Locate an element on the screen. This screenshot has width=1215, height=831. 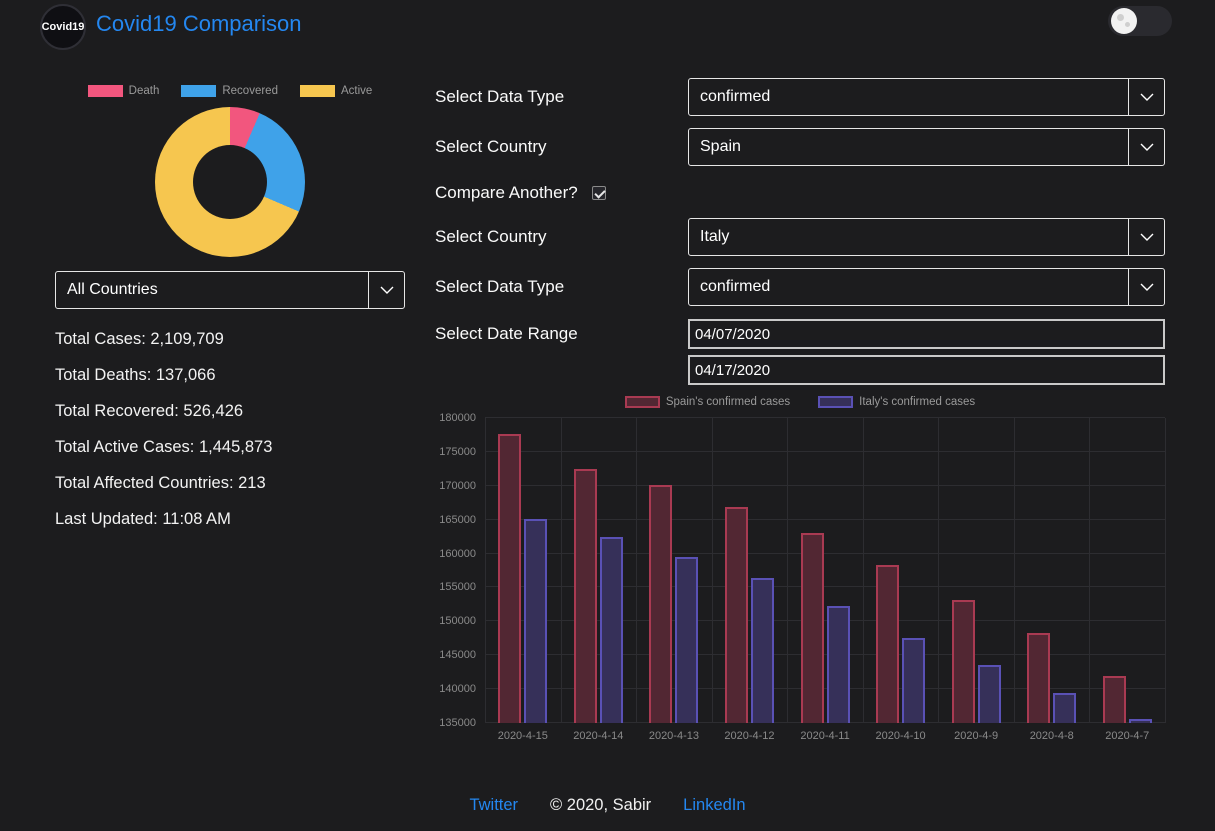
country-select-2-value: Italy is located at coordinates (715, 236).